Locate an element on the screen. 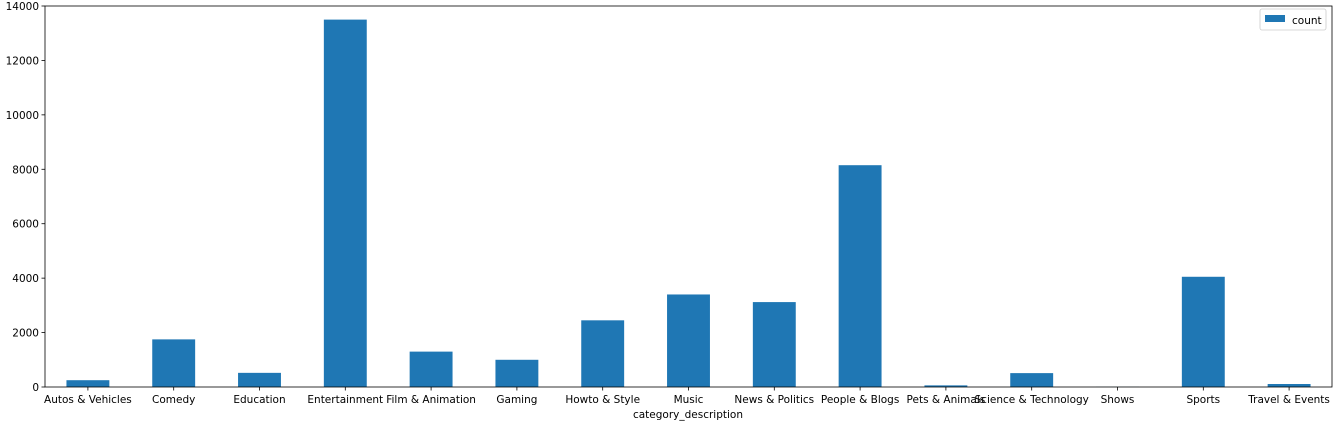 The width and height of the screenshot is (1336, 430). bar-sports is located at coordinates (1203, 332).